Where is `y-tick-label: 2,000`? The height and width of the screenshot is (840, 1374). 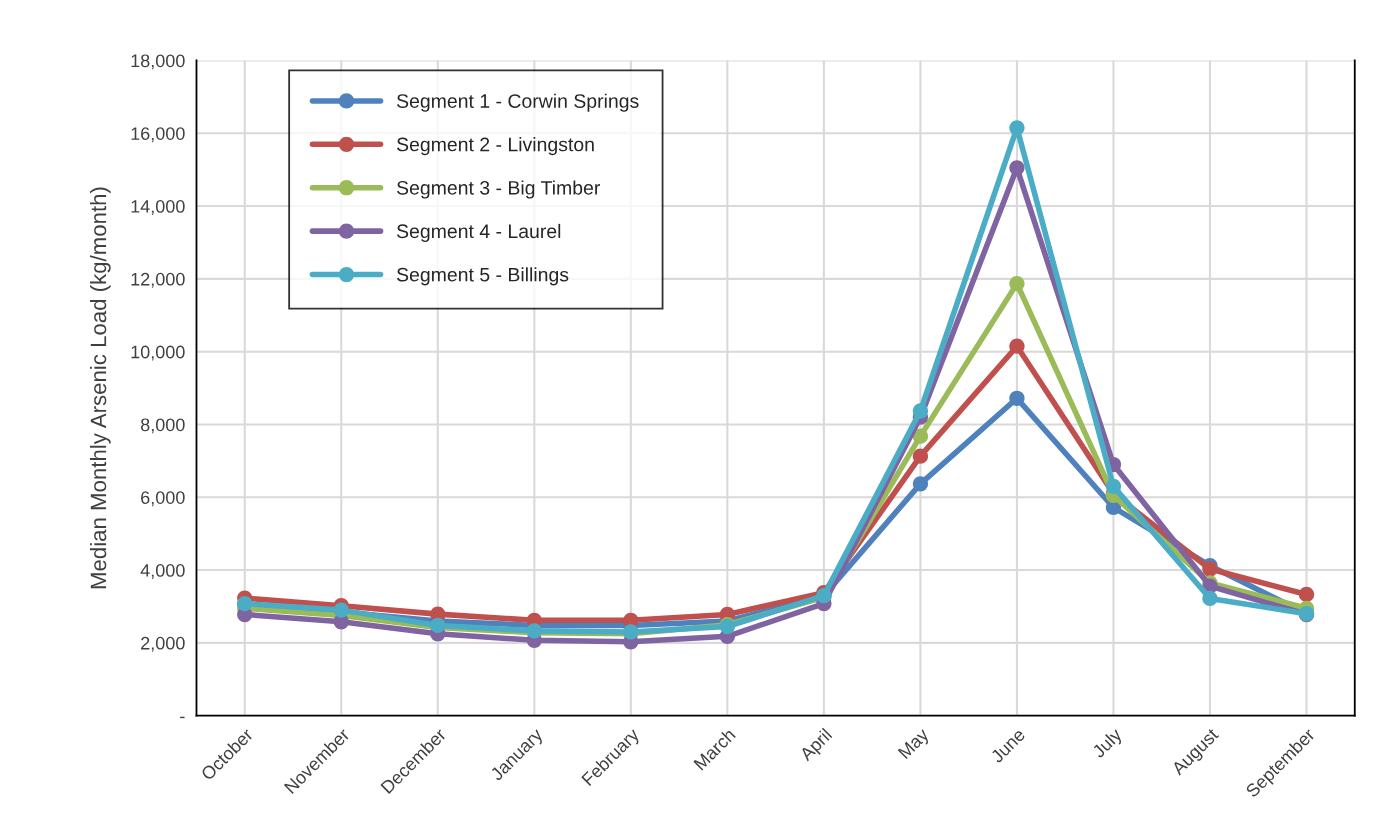 y-tick-label: 2,000 is located at coordinates (163, 644).